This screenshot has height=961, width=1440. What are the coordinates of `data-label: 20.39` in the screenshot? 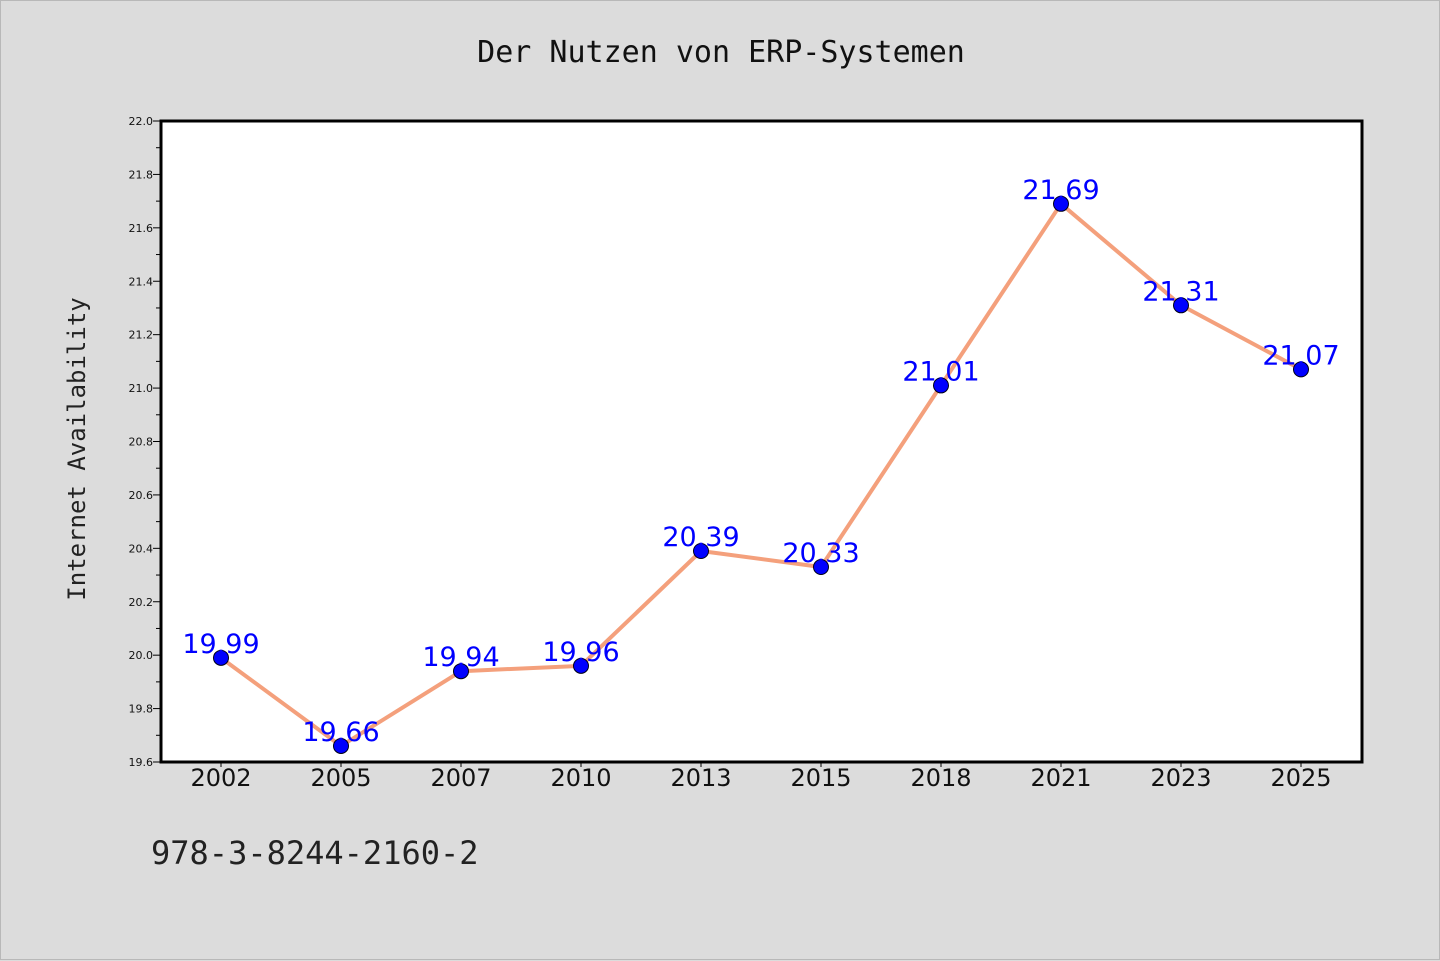 It's located at (700, 537).